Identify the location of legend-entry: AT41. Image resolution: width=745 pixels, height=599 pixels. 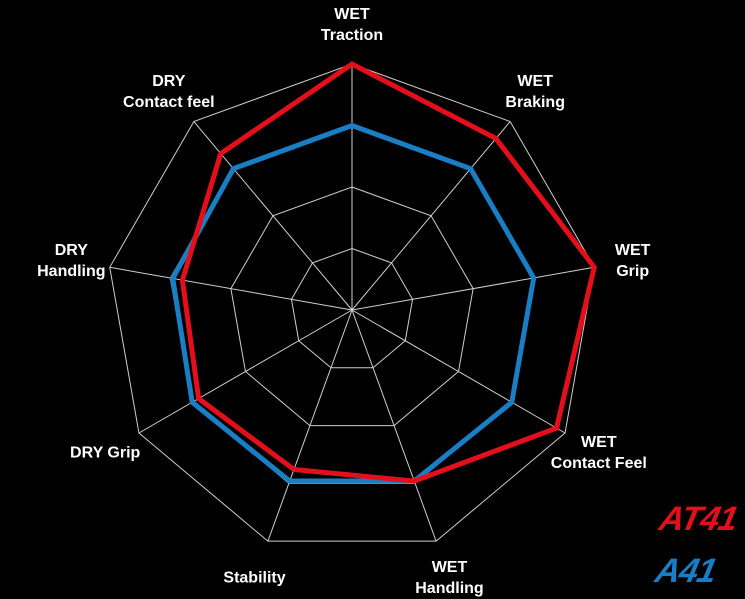
(699, 519).